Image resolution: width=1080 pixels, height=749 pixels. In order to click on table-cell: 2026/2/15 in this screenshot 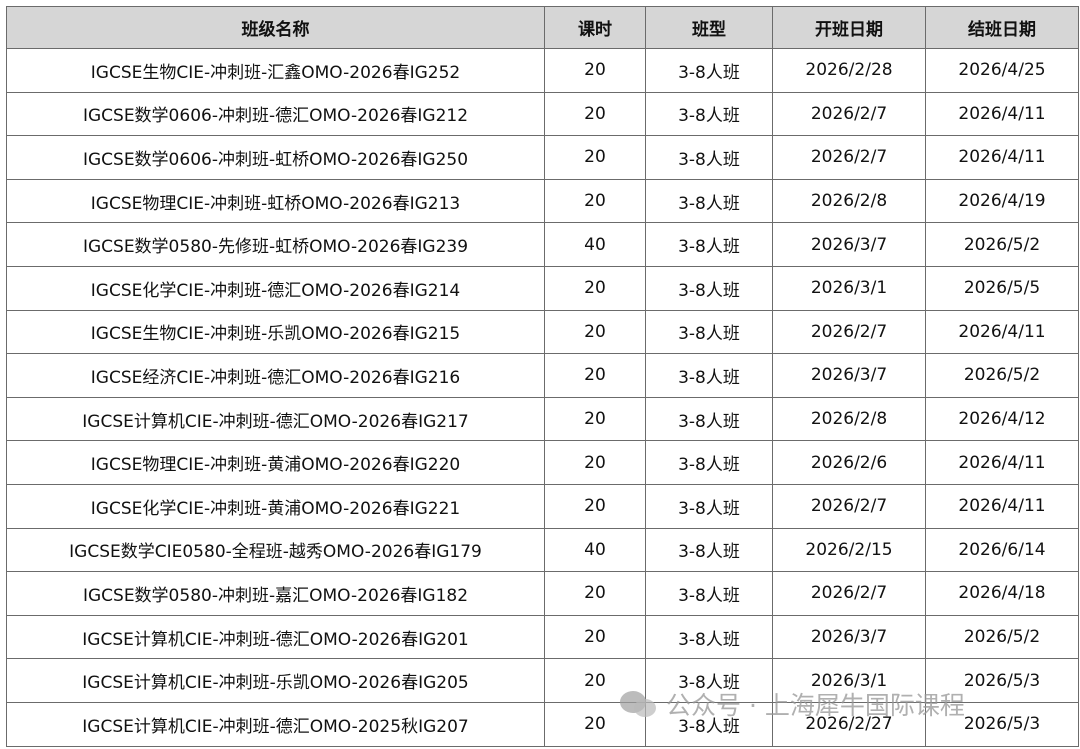, I will do `click(849, 550)`.